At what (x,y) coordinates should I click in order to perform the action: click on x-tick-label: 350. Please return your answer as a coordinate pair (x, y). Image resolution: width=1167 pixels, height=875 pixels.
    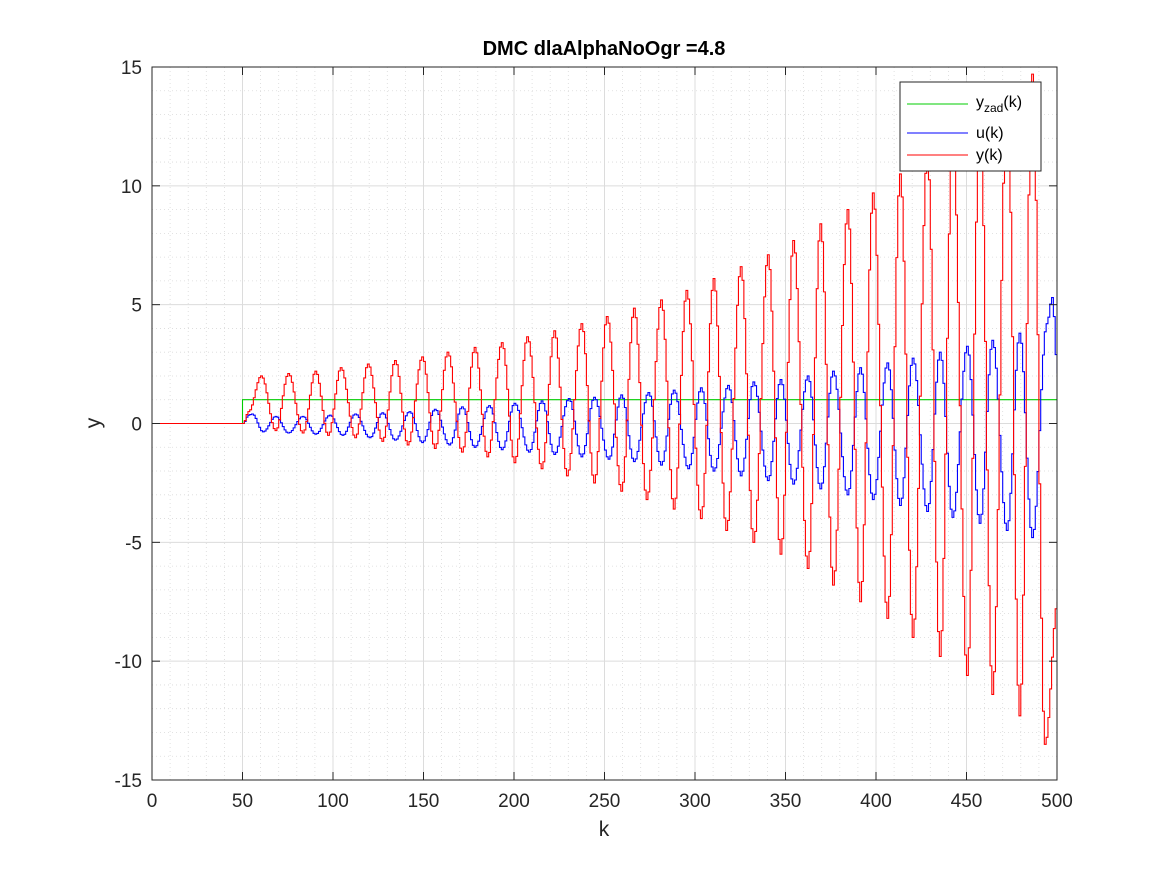
    Looking at the image, I should click on (786, 801).